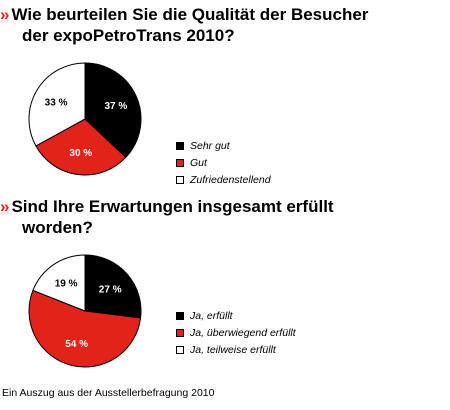  I want to click on chart-2-slice-label-1: 27 %, so click(110, 289).